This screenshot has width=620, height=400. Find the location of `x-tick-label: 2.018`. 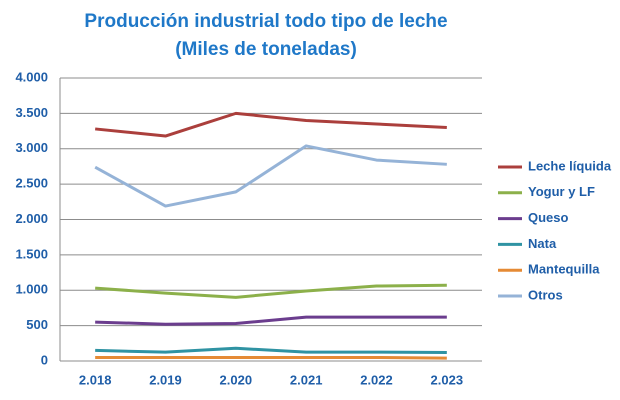

x-tick-label: 2.018 is located at coordinates (95, 379).